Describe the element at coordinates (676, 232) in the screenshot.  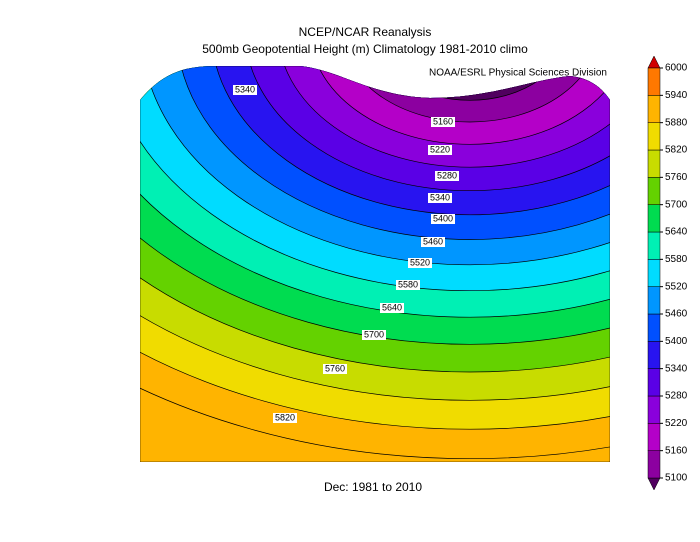
I see `colorbar-label: 5640` at that location.